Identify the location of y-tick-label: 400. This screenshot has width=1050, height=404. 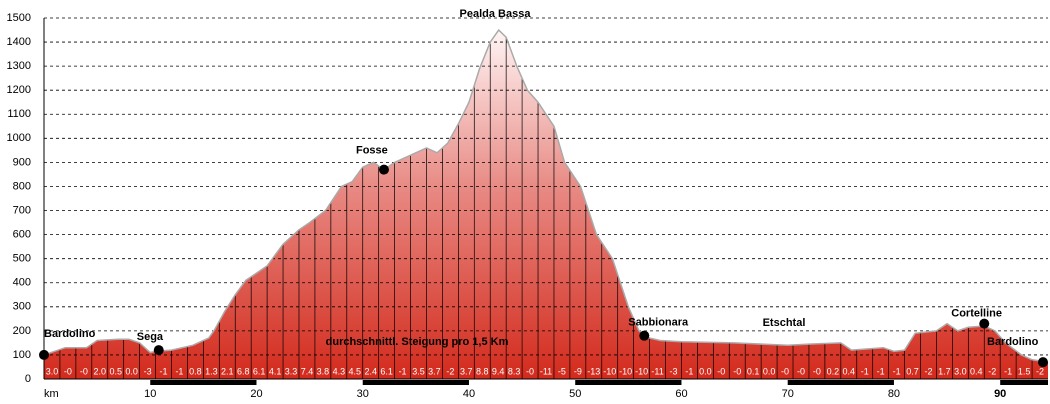
(22, 283).